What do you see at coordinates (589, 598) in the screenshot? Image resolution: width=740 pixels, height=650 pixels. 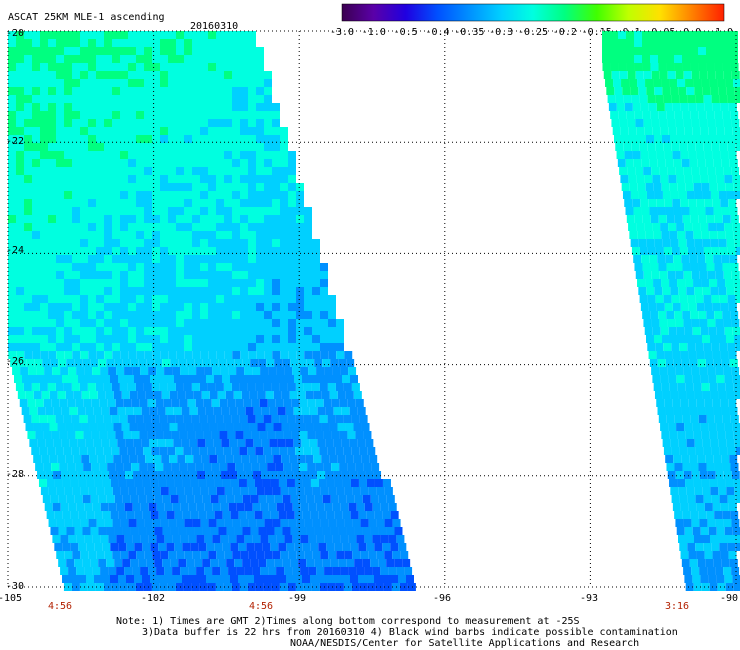 I see `lon-label: -93` at bounding box center [589, 598].